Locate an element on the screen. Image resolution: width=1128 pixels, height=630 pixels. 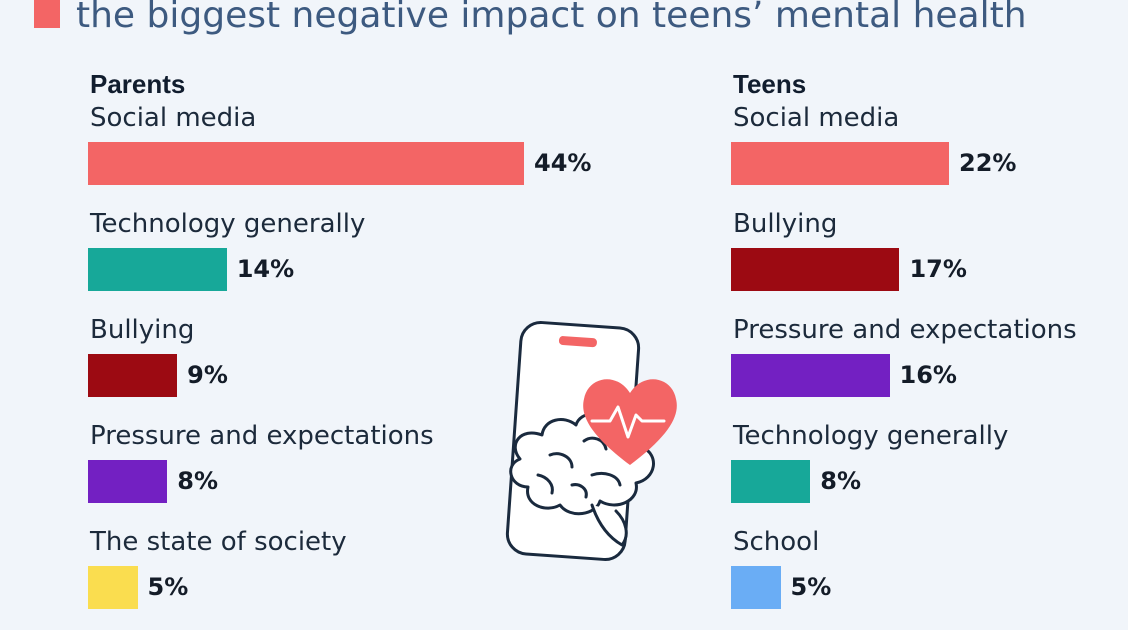
parents-category-label: Bullying is located at coordinates (142, 330).